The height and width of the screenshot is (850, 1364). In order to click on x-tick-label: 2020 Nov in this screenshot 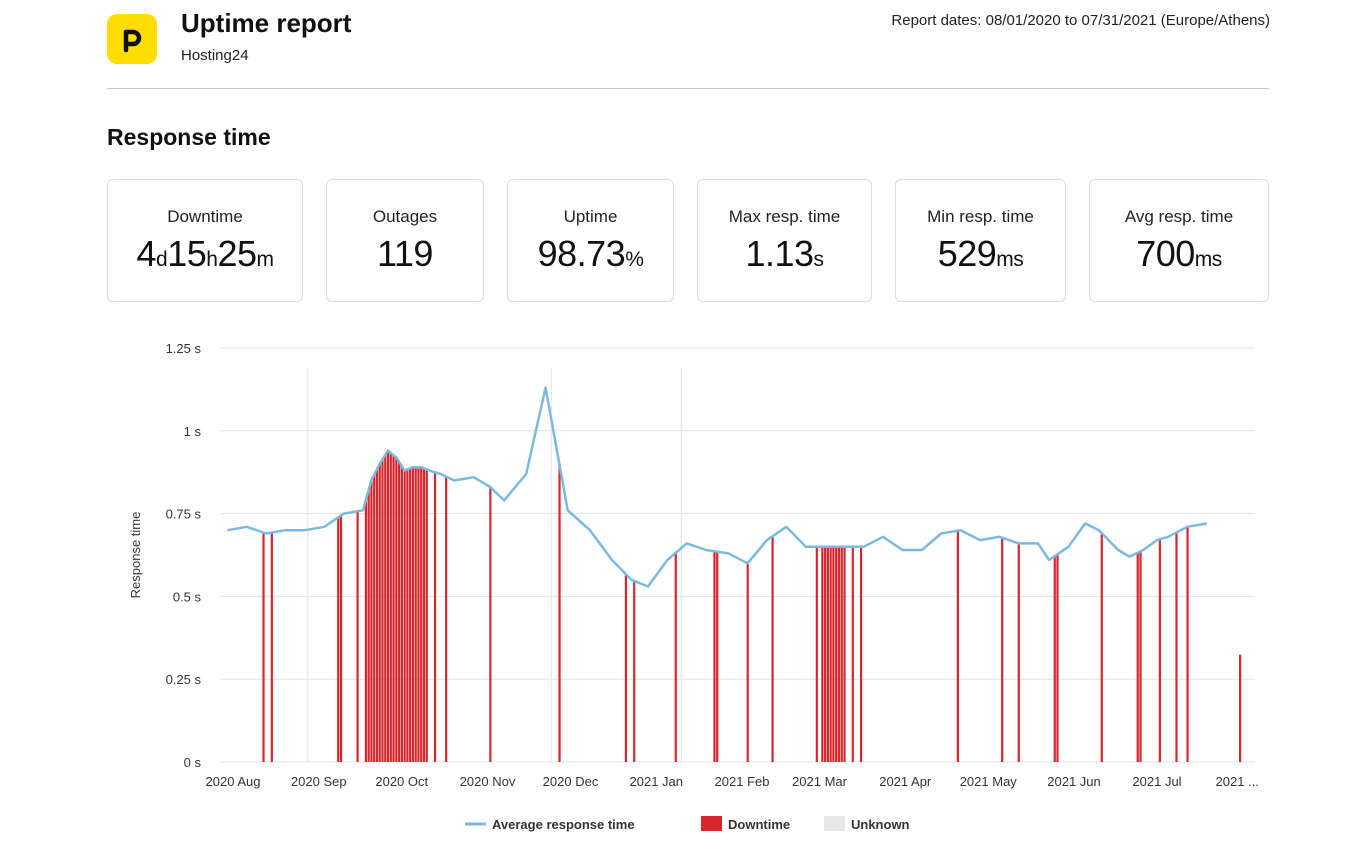, I will do `click(488, 781)`.